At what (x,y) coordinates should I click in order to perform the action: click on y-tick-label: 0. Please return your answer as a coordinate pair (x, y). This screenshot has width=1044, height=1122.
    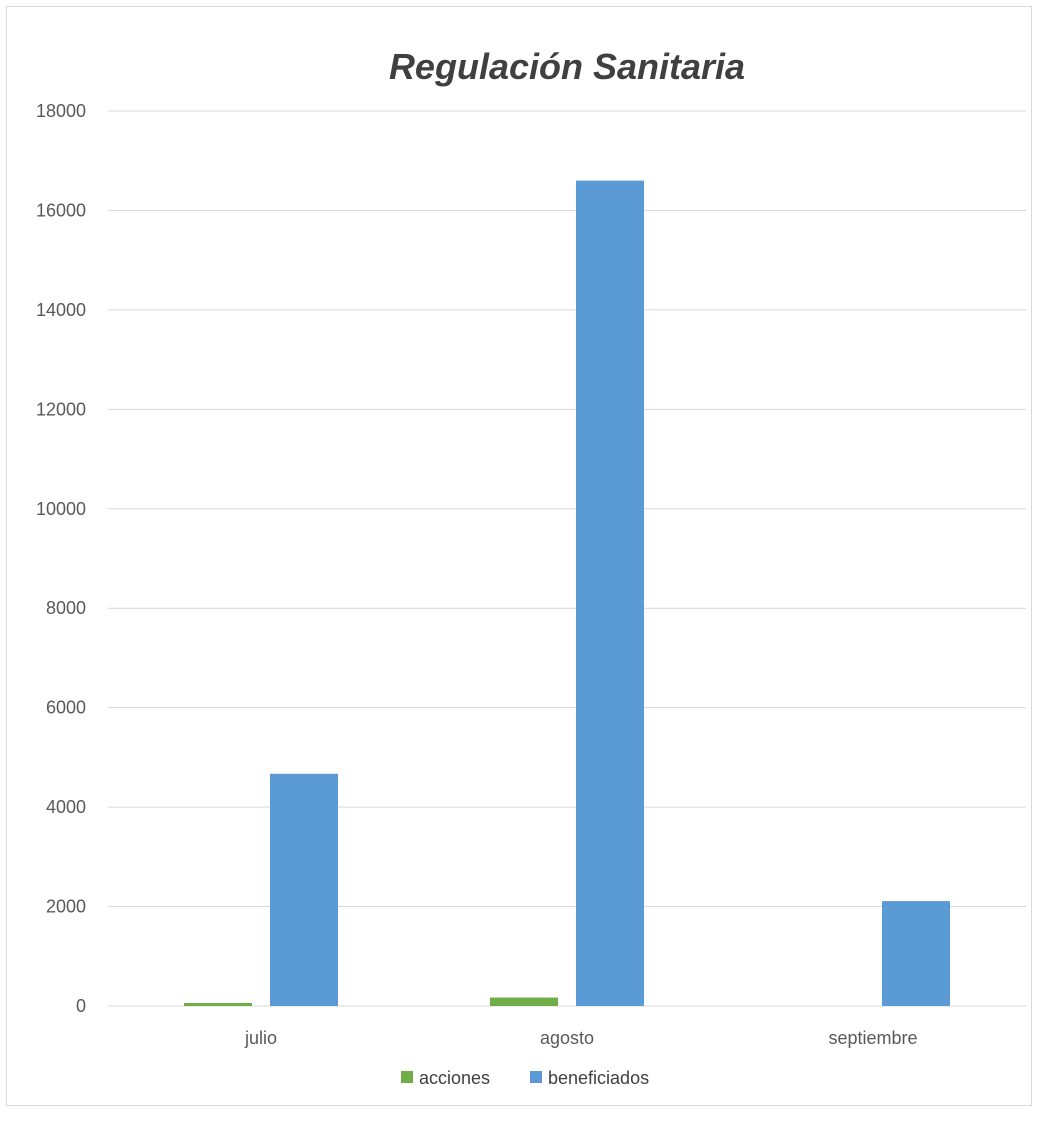
    Looking at the image, I should click on (81, 1006).